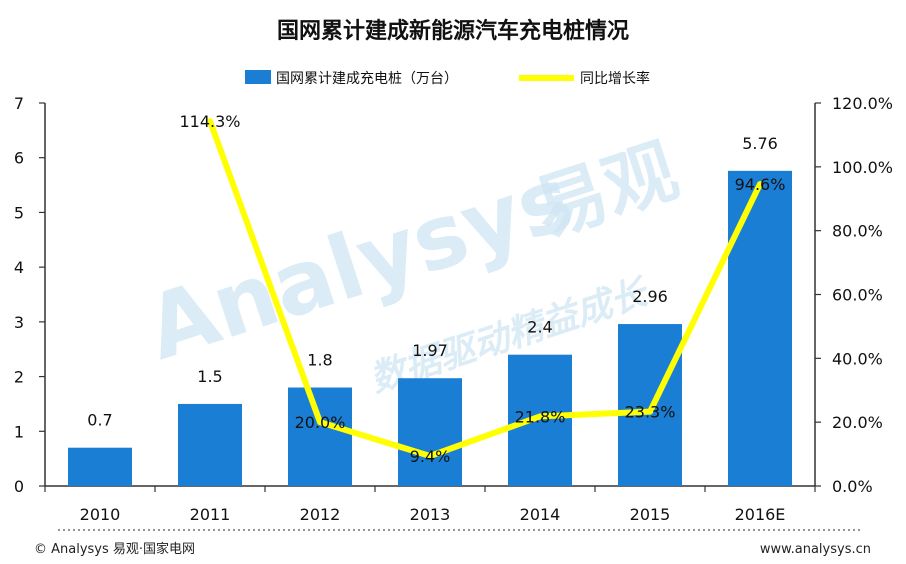 This screenshot has height=564, width=906. Describe the element at coordinates (19, 212) in the screenshot. I see `y-left-tick-label: 5` at that location.